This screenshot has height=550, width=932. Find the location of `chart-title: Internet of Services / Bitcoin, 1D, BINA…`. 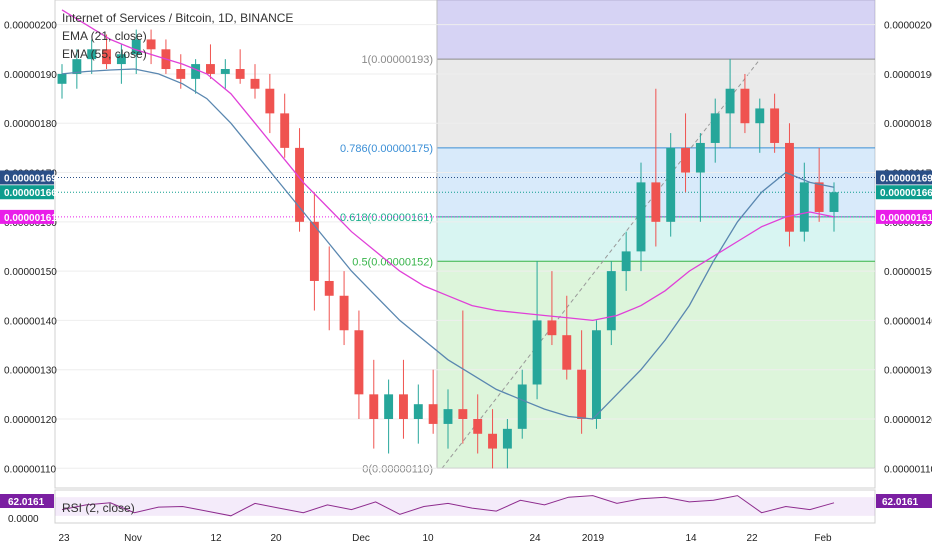

chart-title: Internet of Services / Bitcoin, 1D, BINA… is located at coordinates (177, 18).